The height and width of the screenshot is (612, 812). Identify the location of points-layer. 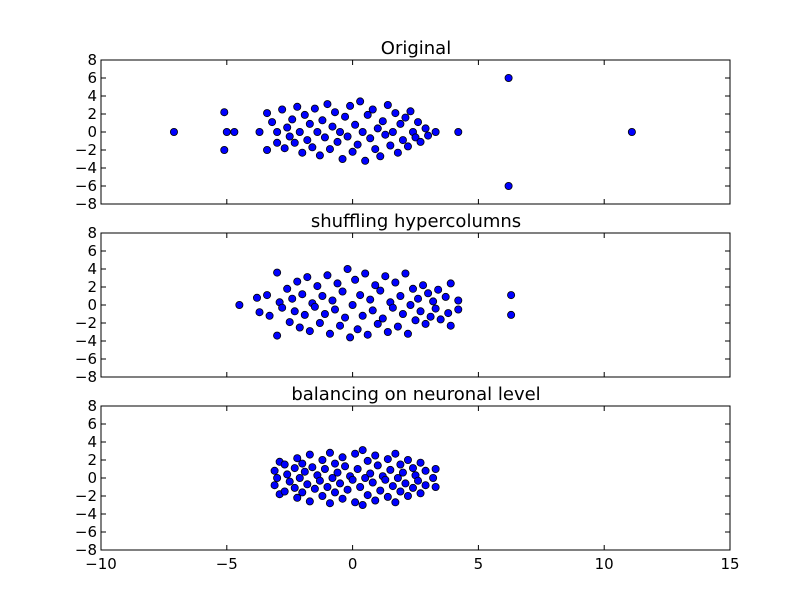
(355, 477).